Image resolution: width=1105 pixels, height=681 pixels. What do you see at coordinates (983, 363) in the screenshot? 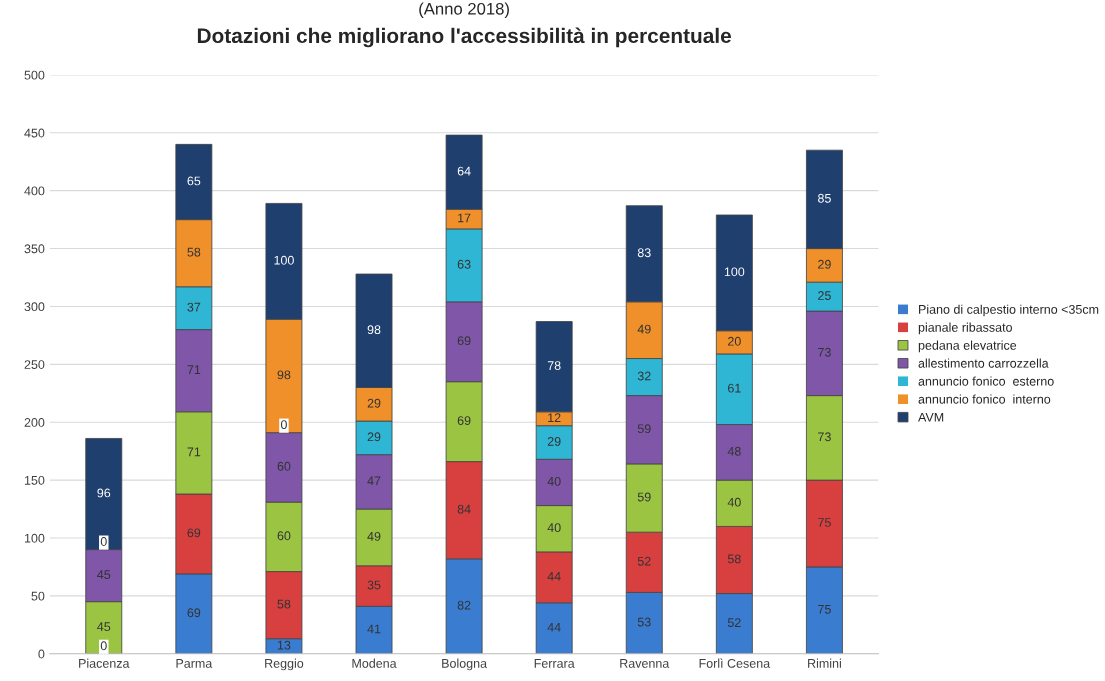
I see `legend-label: allestimento carrozzella` at bounding box center [983, 363].